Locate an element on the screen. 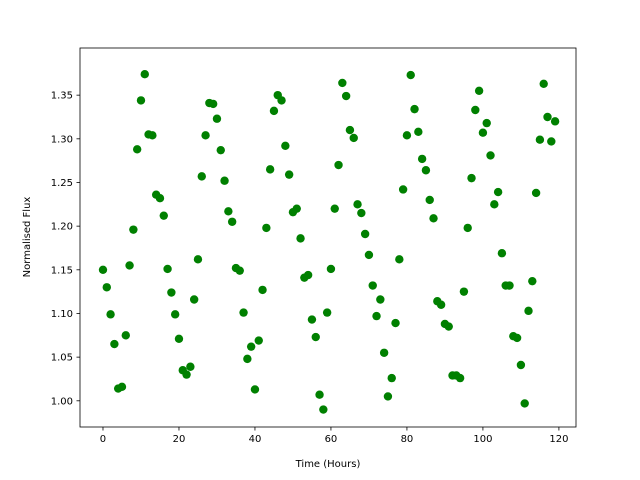  y-tick-label: 1.00 is located at coordinates (62, 401).